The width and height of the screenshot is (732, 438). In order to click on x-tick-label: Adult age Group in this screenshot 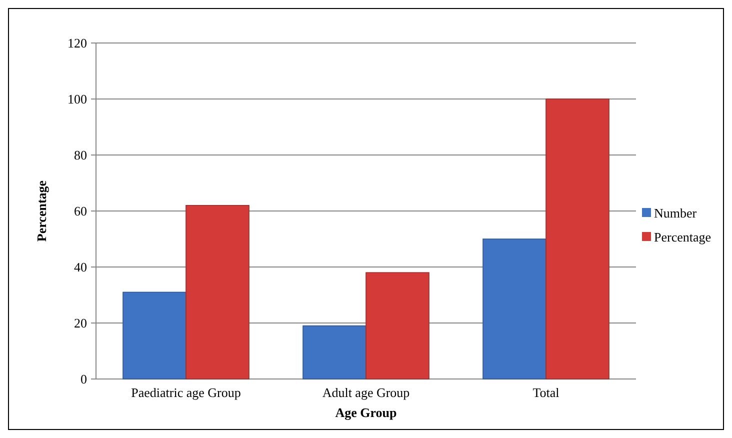, I will do `click(366, 392)`.